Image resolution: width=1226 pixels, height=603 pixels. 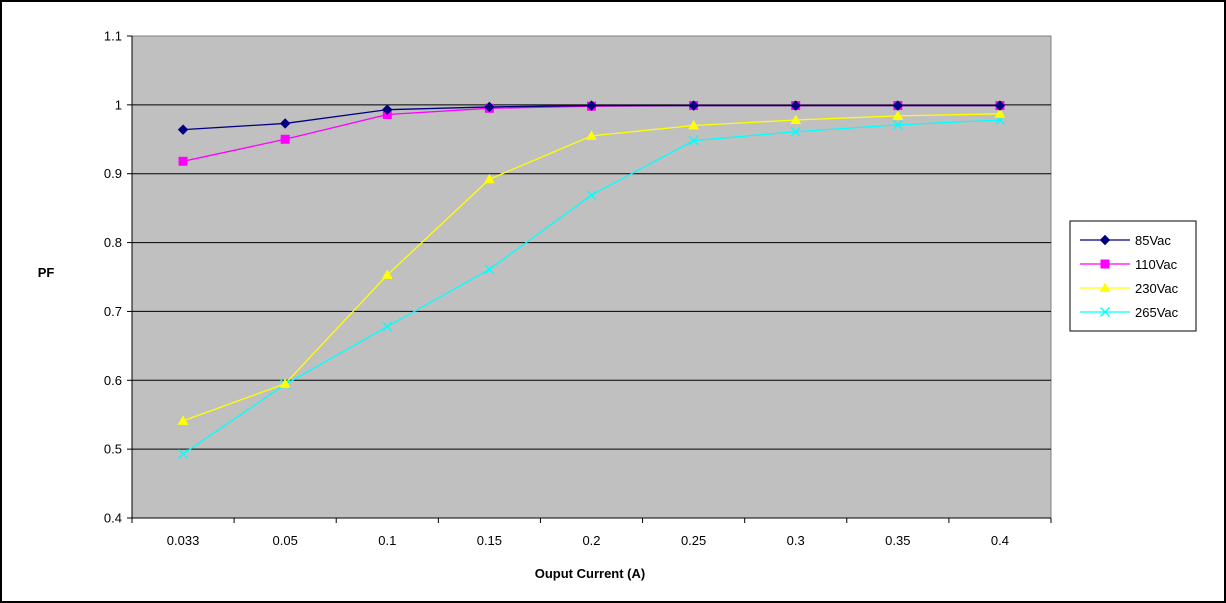 I want to click on y-tick-label: 0.5, so click(x=113, y=449).